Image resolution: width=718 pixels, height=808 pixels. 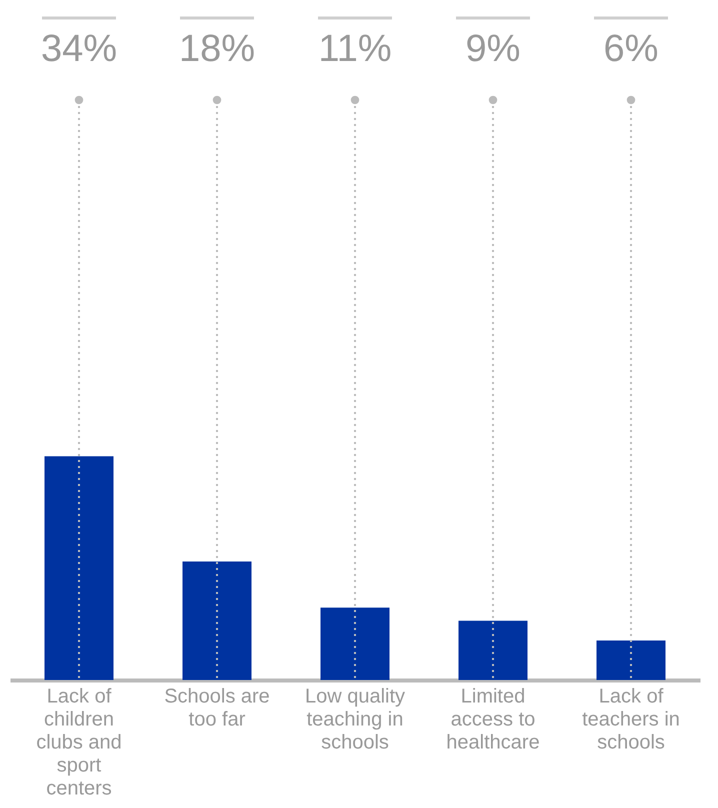 What do you see at coordinates (493, 49) in the screenshot?
I see `data-label: 9%` at bounding box center [493, 49].